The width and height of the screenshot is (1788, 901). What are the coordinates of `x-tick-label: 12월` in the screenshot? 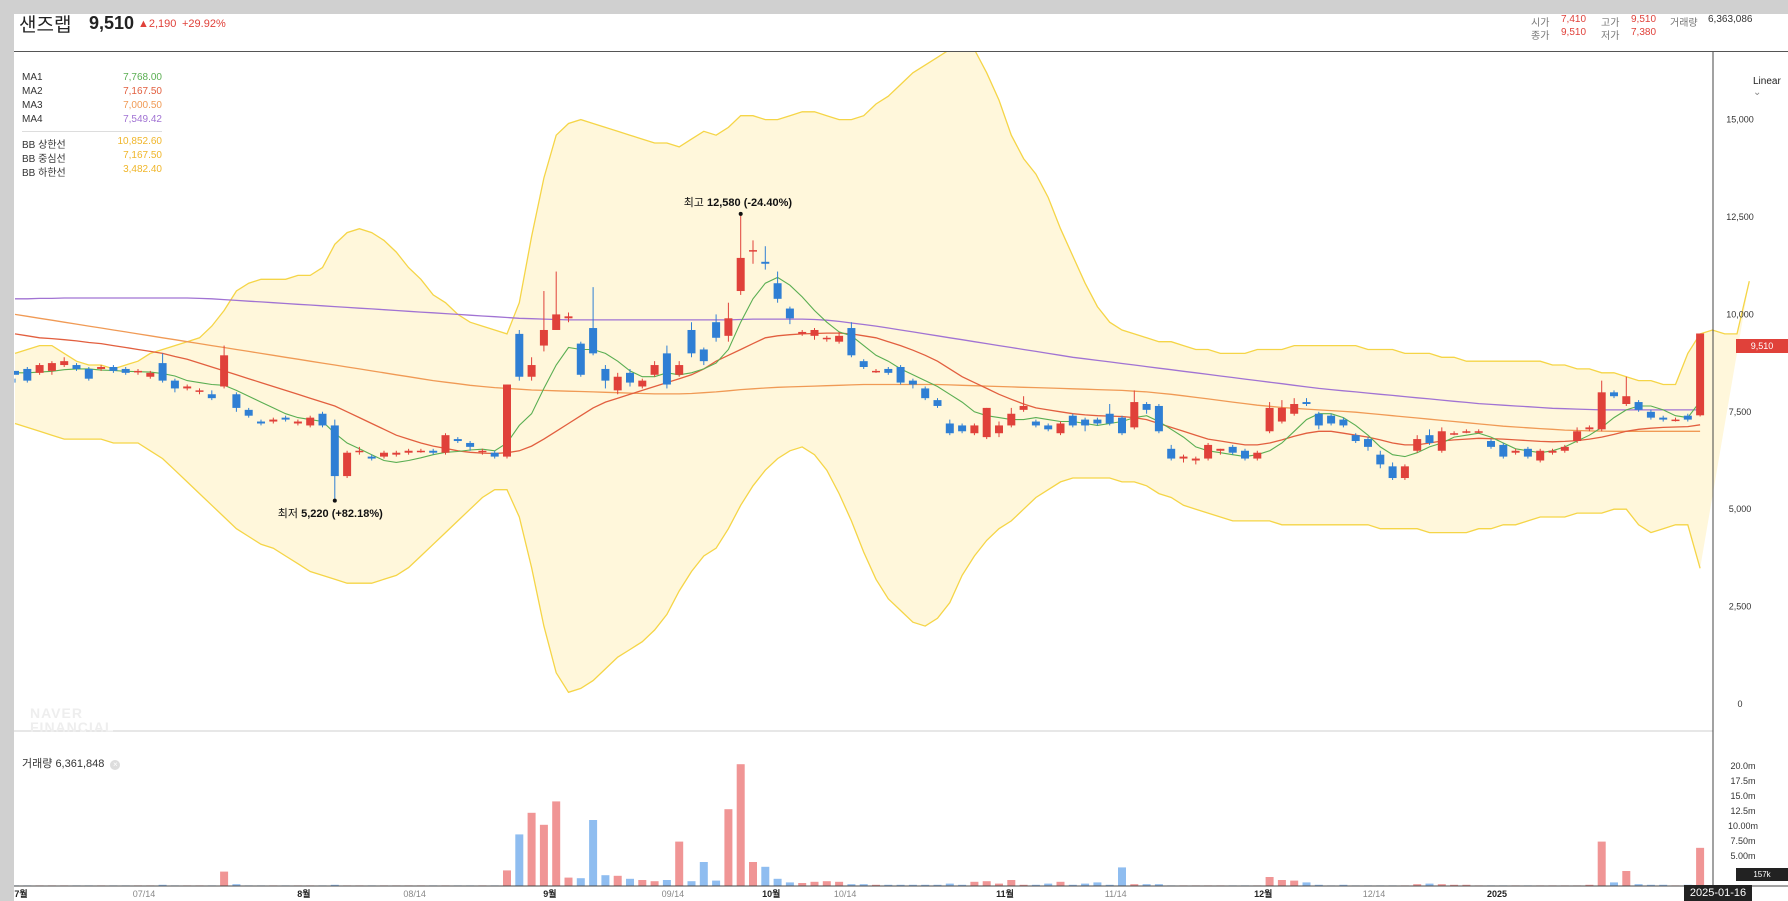 It's located at (1263, 893).